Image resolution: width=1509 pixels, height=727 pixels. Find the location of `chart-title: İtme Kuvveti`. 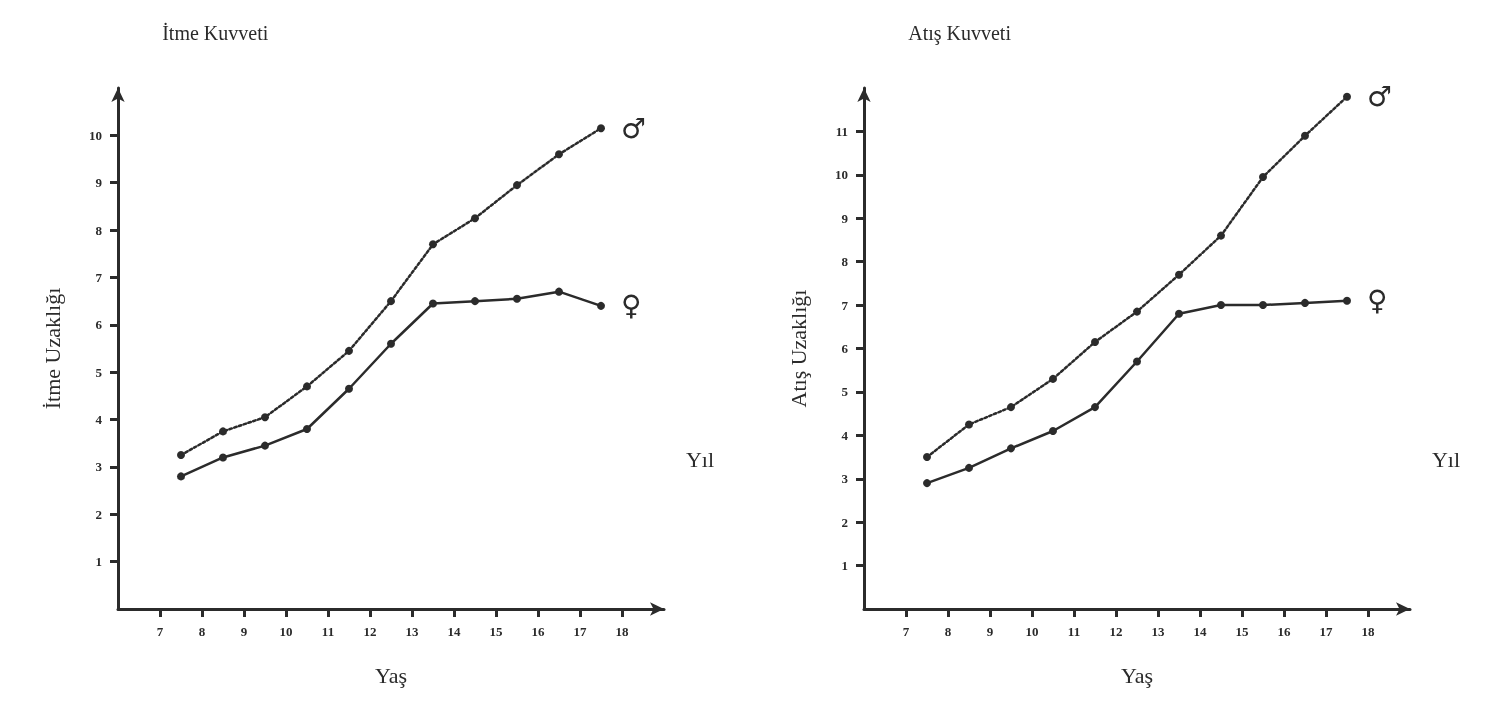

chart-title: İtme Kuvveti is located at coordinates (215, 33).